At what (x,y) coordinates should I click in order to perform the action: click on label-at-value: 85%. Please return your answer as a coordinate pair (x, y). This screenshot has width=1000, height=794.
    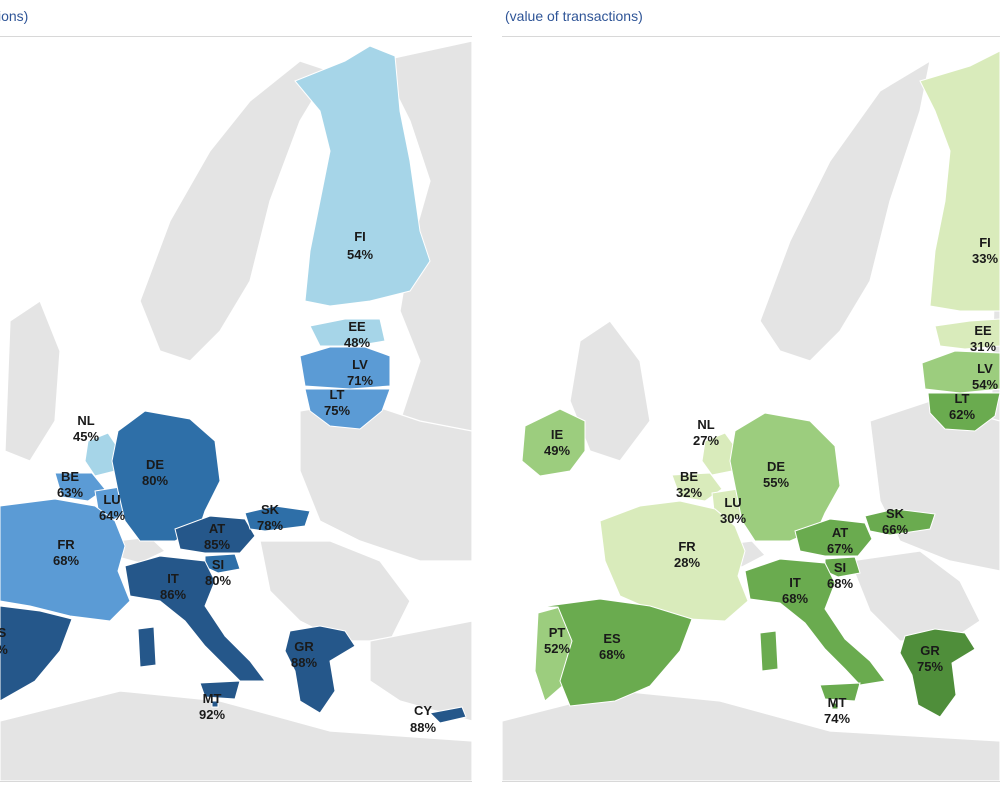
    Looking at the image, I should click on (217, 544).